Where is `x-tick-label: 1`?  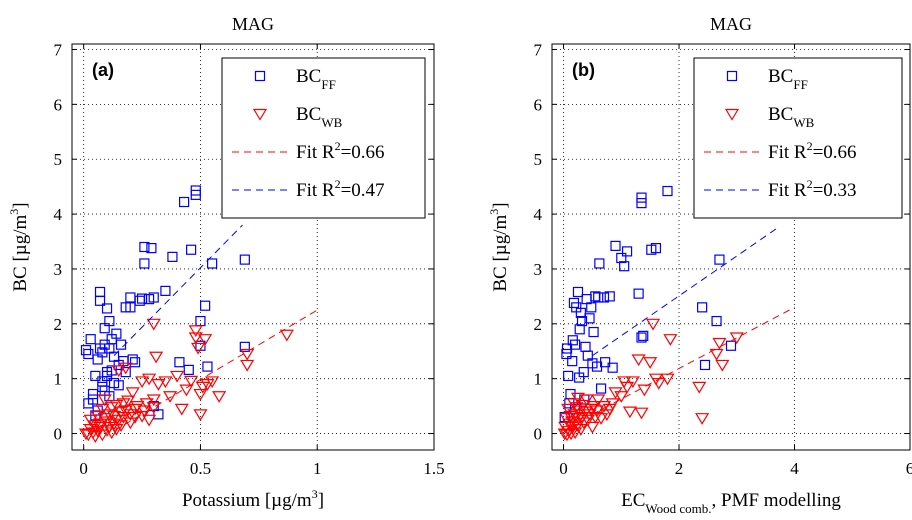 x-tick-label: 1 is located at coordinates (317, 468).